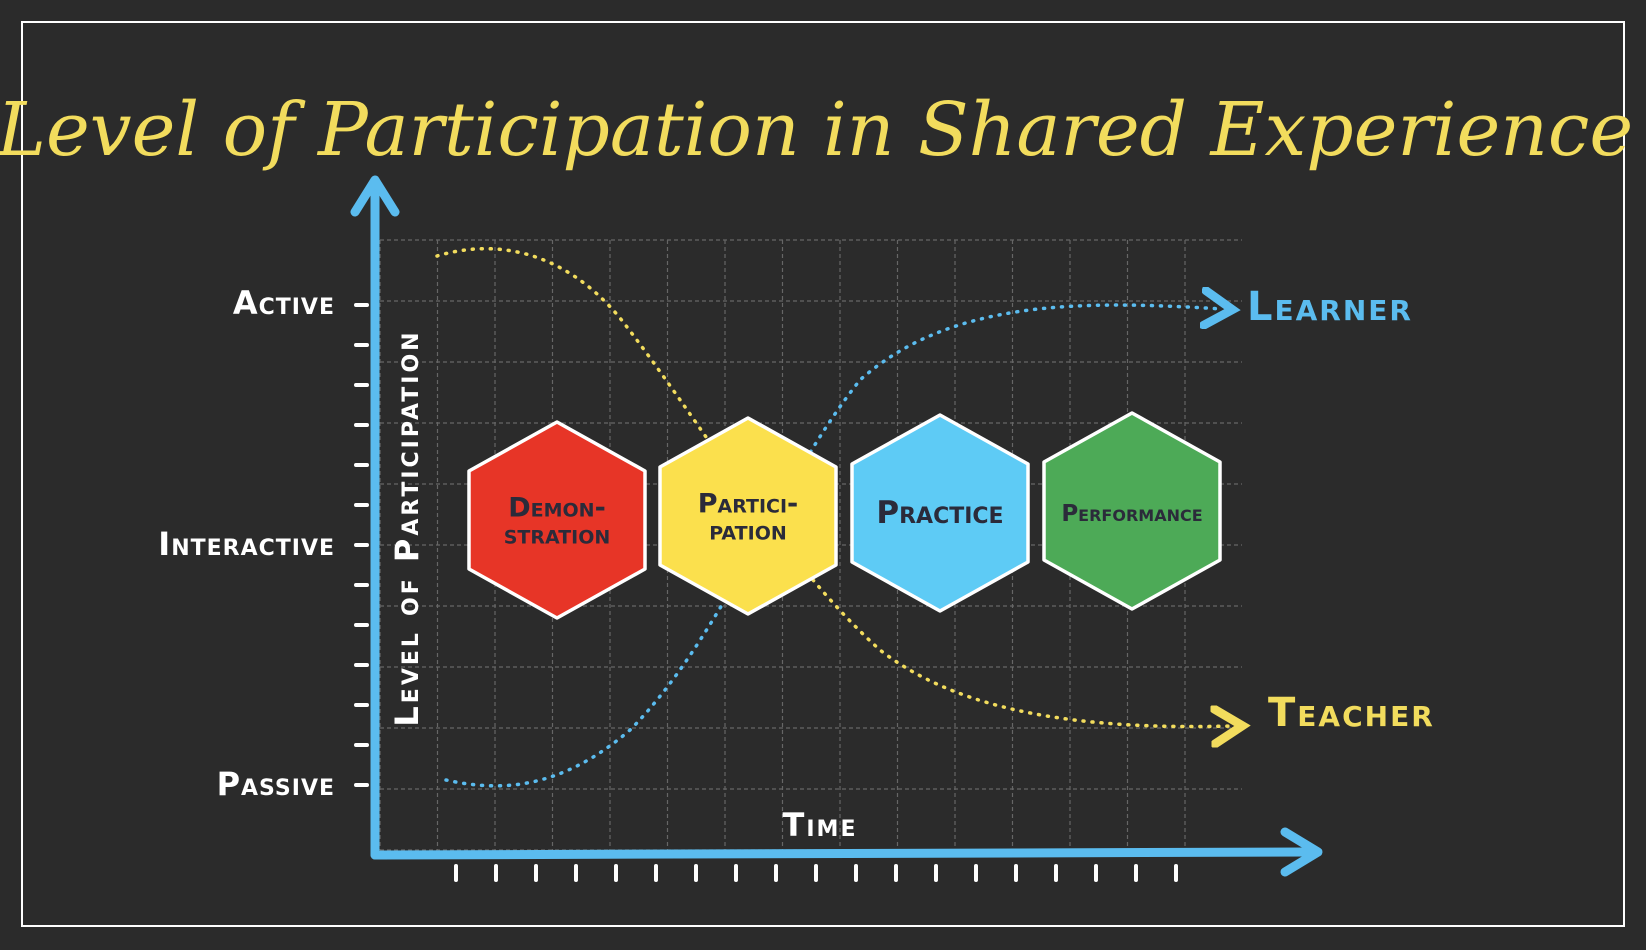 Image resolution: width=1646 pixels, height=950 pixels. I want to click on stage-demonstration-hexagon, so click(557, 520).